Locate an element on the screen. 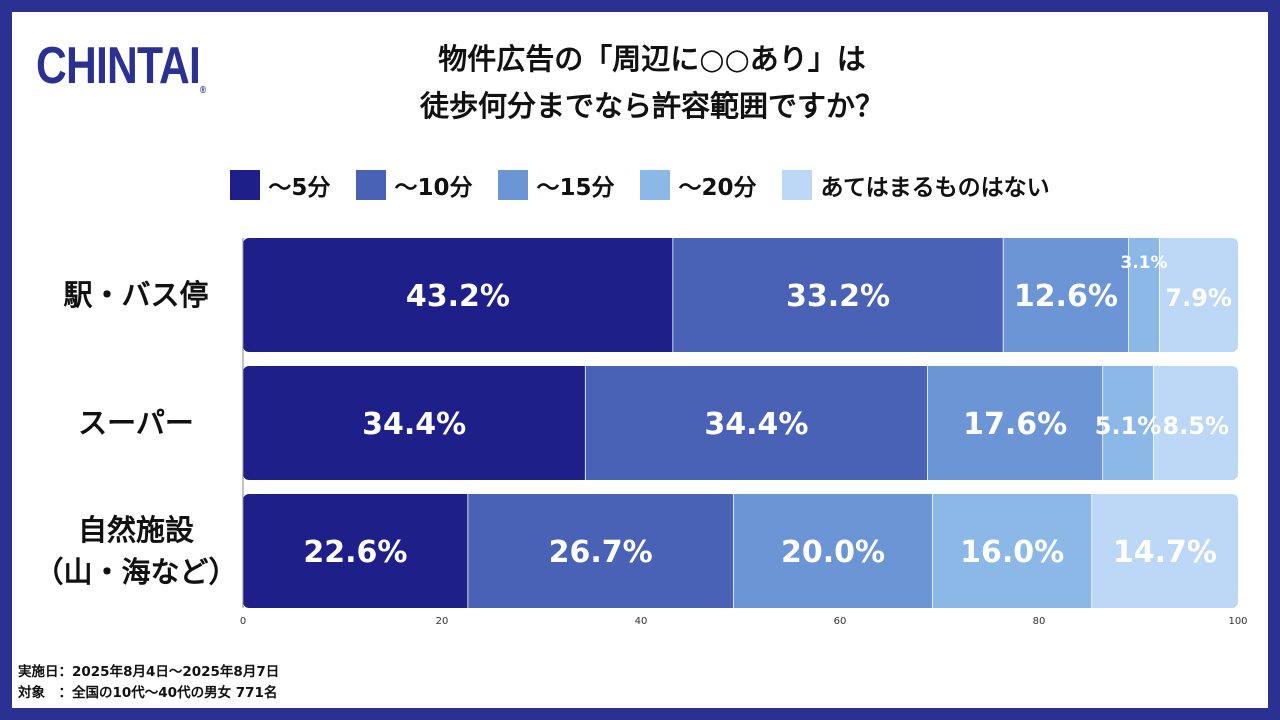 The width and height of the screenshot is (1280, 720). footnote-target: 対象 ：全国の10代～40代の男女 771名 is located at coordinates (148, 693).